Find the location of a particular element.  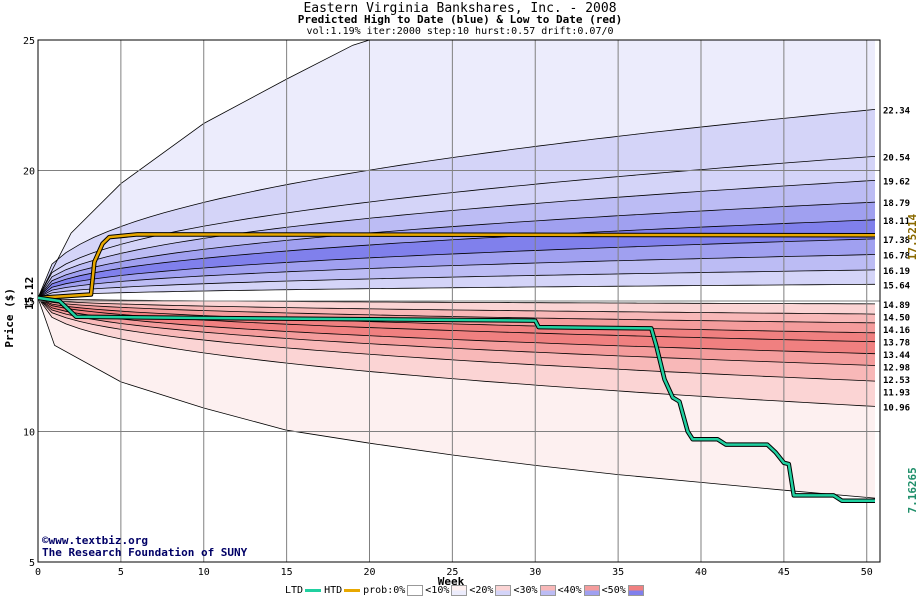

x-tick-label-30: 30 is located at coordinates (535, 572).